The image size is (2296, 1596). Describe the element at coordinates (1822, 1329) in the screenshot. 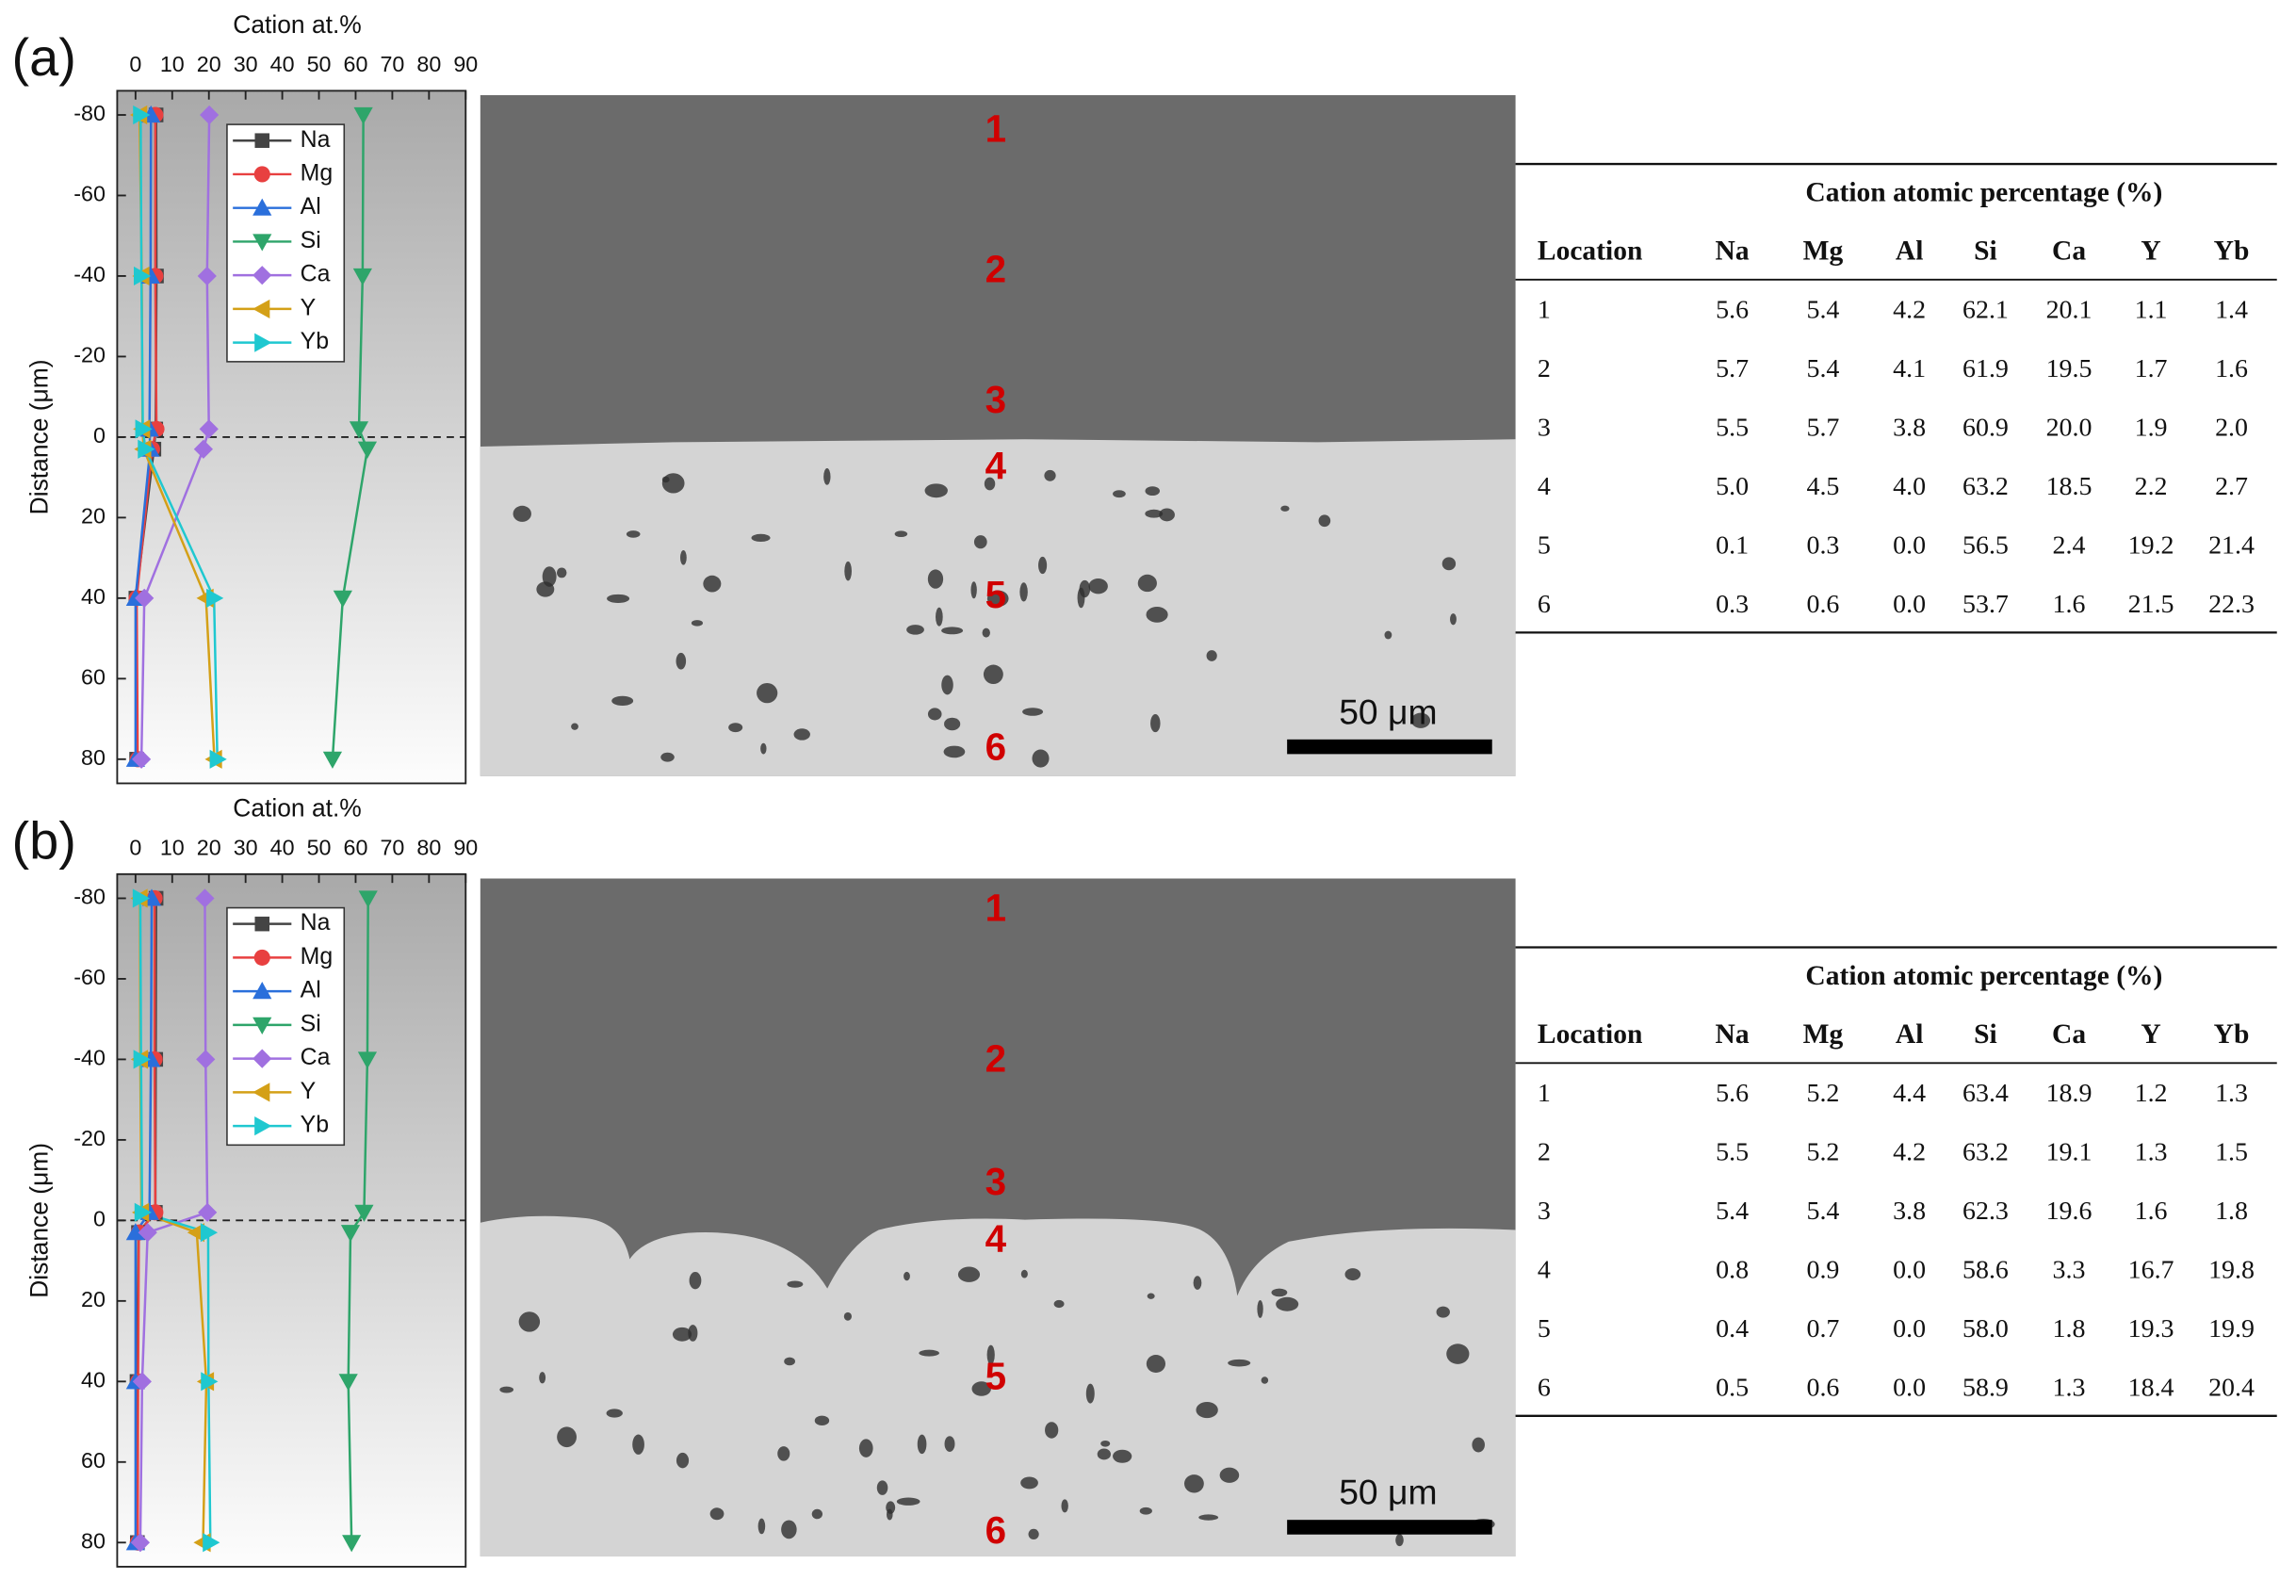

I see `table-cell: 0.7` at that location.